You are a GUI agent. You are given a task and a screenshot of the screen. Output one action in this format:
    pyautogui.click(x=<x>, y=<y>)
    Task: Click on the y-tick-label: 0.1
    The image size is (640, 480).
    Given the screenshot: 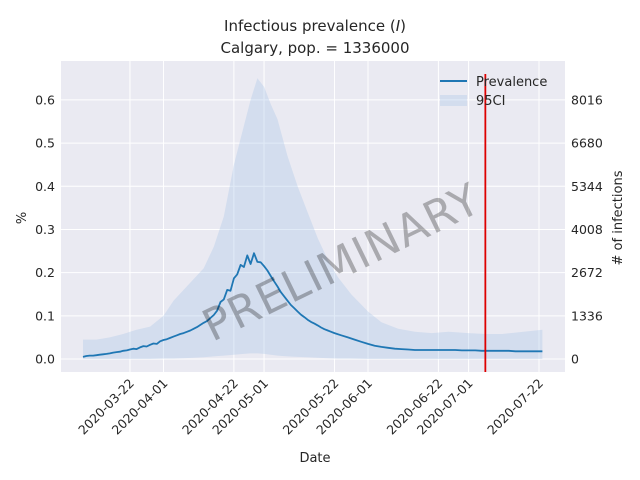 What is the action you would take?
    pyautogui.click(x=45, y=315)
    